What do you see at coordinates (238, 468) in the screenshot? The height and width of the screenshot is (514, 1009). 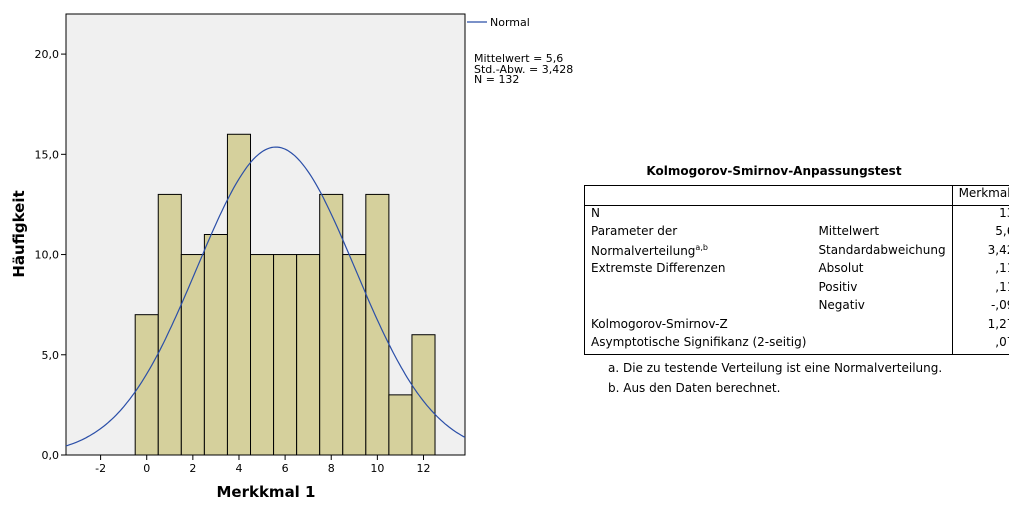 I see `x-tick-label: 4` at bounding box center [238, 468].